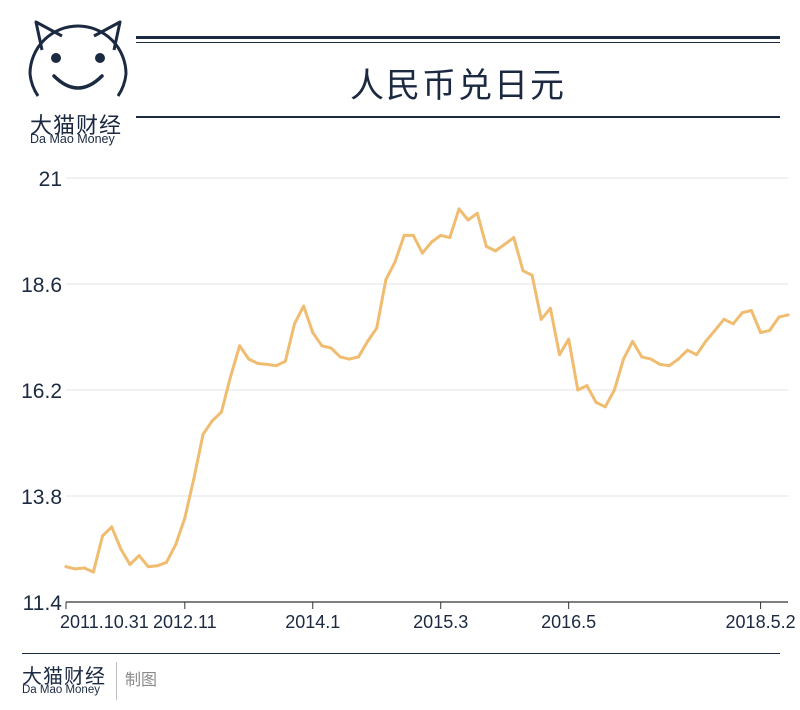  What do you see at coordinates (78, 58) in the screenshot?
I see `cat-face-icon` at bounding box center [78, 58].